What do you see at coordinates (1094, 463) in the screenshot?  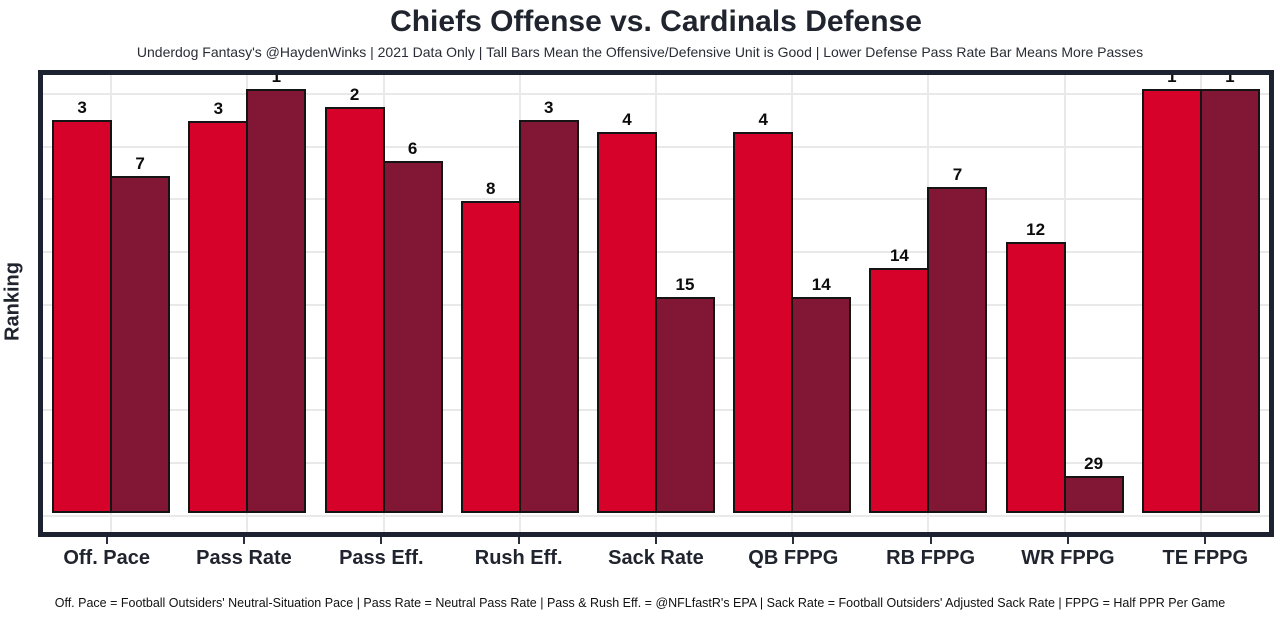 I see `cardinals-defense-rank-label-wr-fppg: 29` at bounding box center [1094, 463].